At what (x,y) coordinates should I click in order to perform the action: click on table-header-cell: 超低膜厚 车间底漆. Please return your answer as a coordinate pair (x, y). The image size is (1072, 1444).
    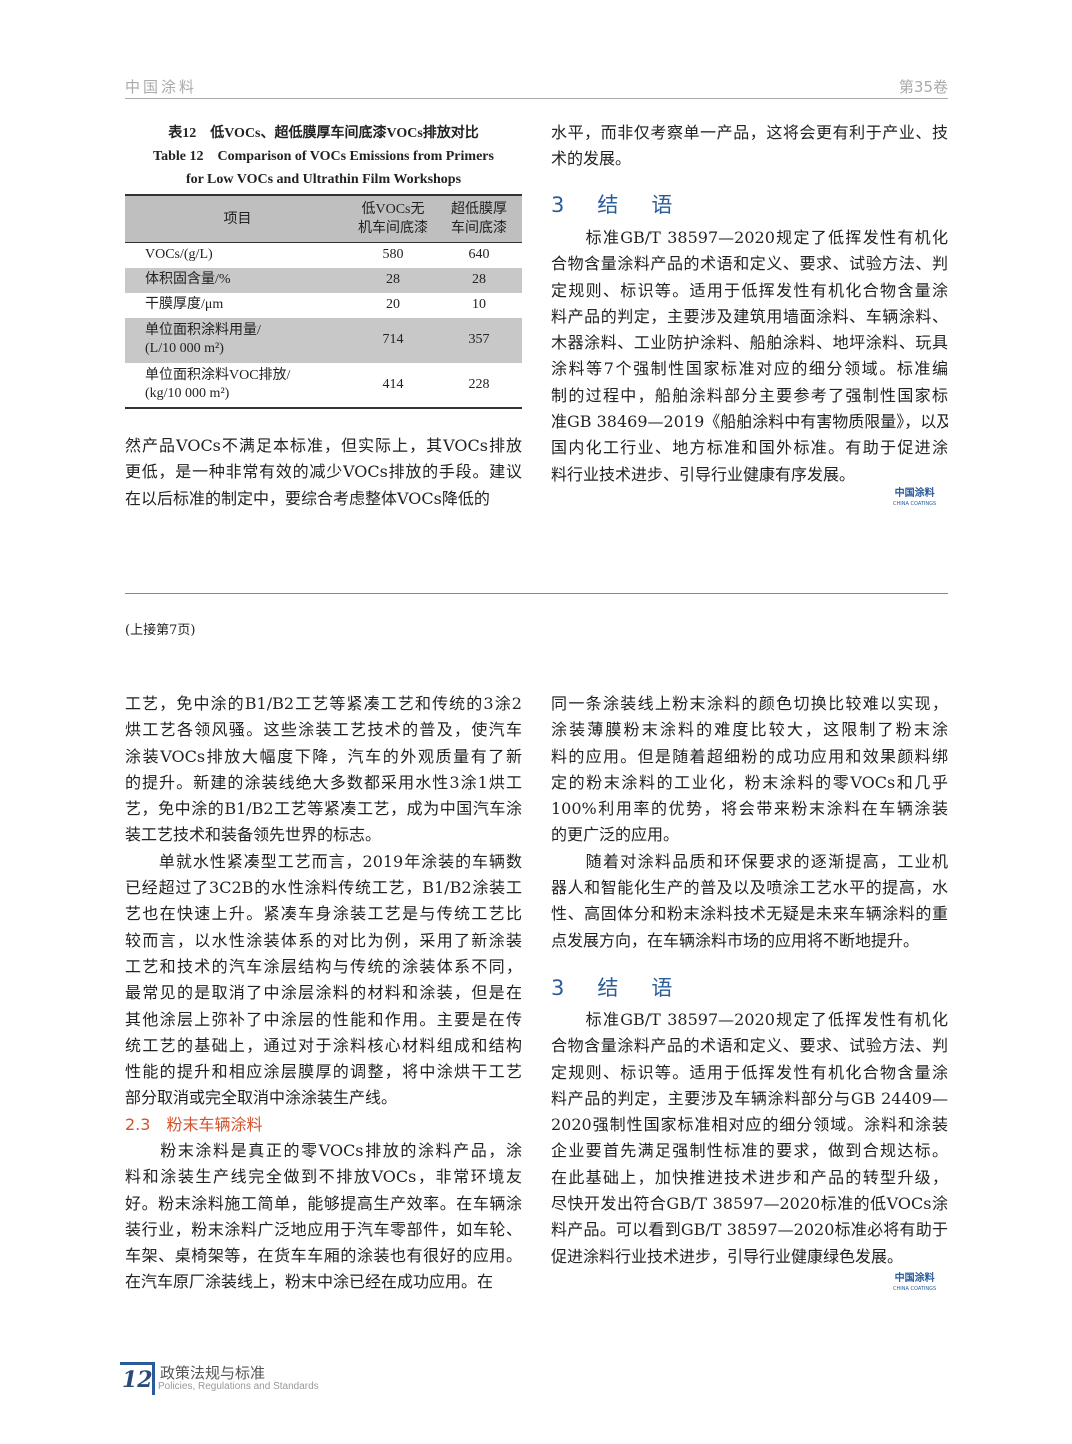
    Looking at the image, I should click on (479, 218).